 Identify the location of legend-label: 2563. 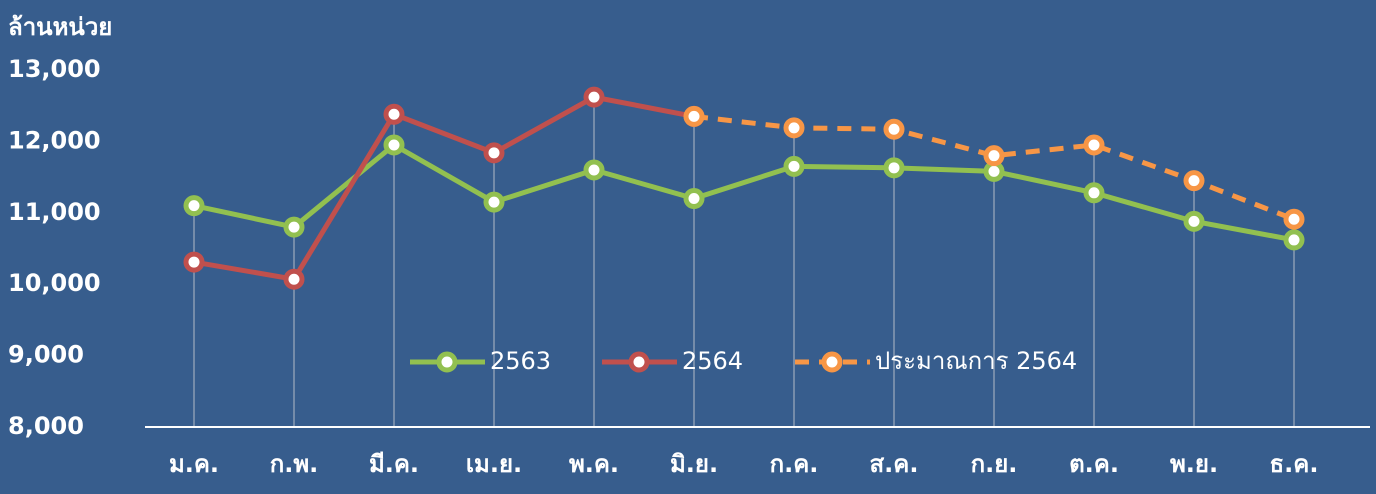
(520, 361).